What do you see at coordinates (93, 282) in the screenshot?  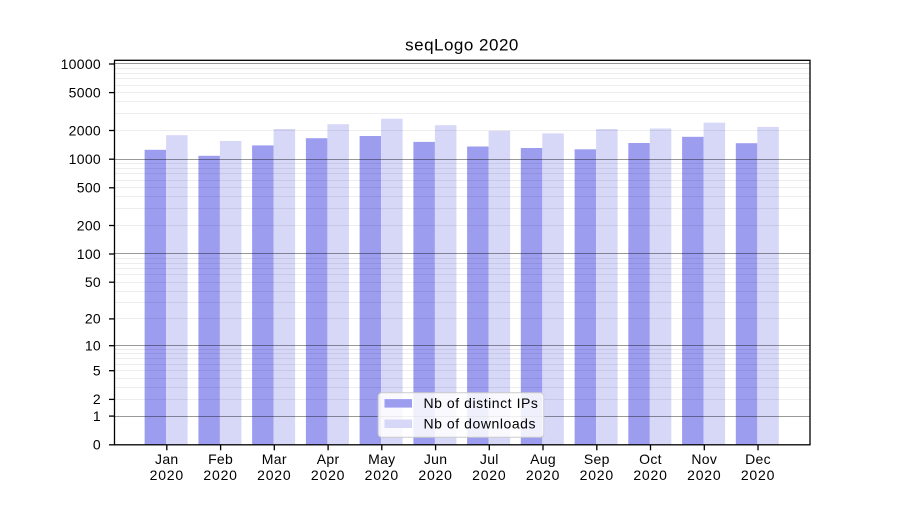 I see `svg-text: 50` at bounding box center [93, 282].